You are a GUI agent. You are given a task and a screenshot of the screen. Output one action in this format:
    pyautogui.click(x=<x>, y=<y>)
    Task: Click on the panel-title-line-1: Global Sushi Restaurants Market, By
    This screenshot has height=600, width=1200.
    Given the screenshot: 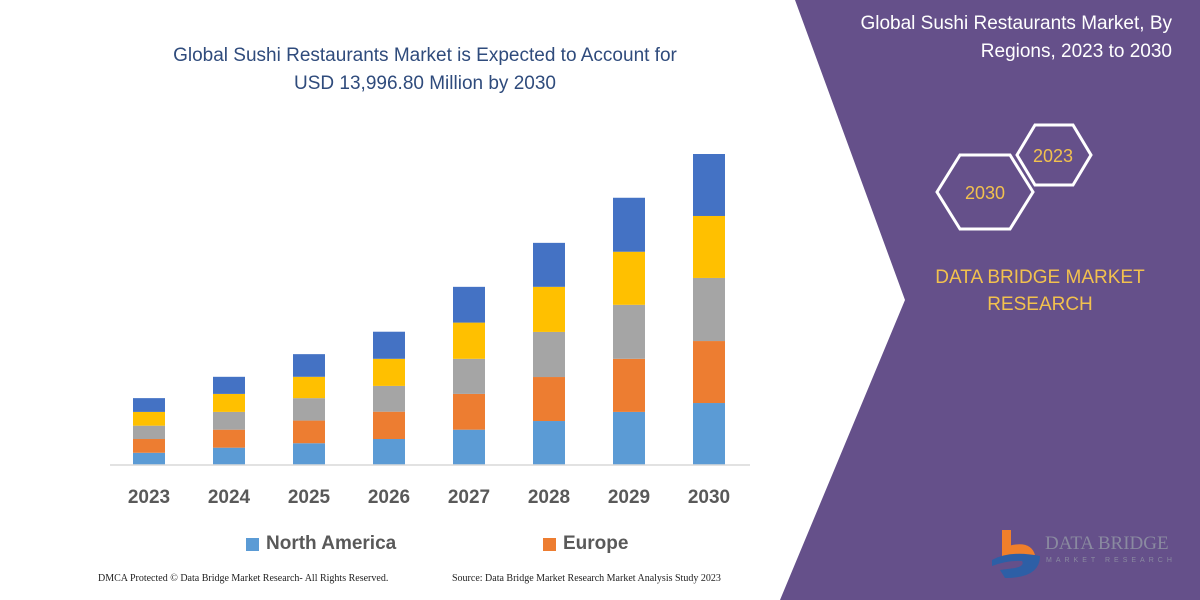 What is the action you would take?
    pyautogui.click(x=1016, y=23)
    